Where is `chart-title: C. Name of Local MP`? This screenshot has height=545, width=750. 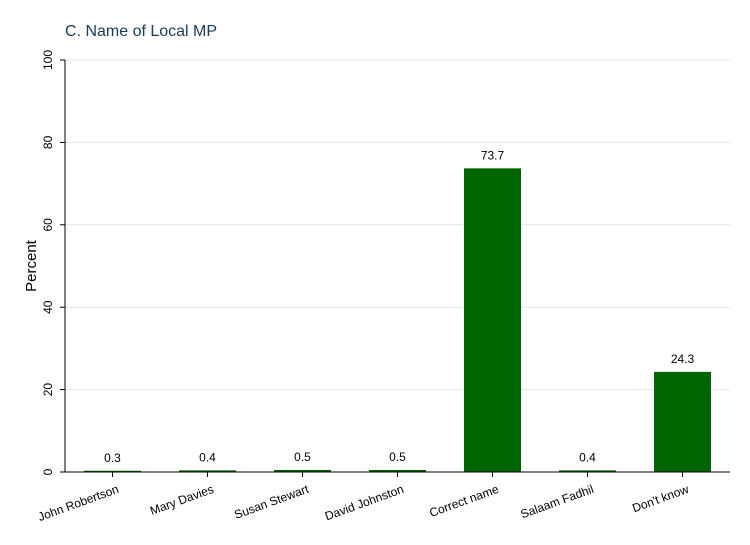
chart-title: C. Name of Local MP is located at coordinates (141, 31).